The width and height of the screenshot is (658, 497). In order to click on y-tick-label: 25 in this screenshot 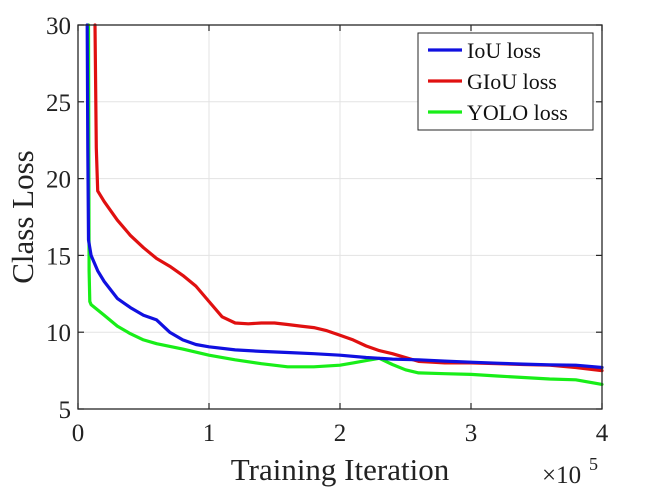, I will do `click(58, 103)`.